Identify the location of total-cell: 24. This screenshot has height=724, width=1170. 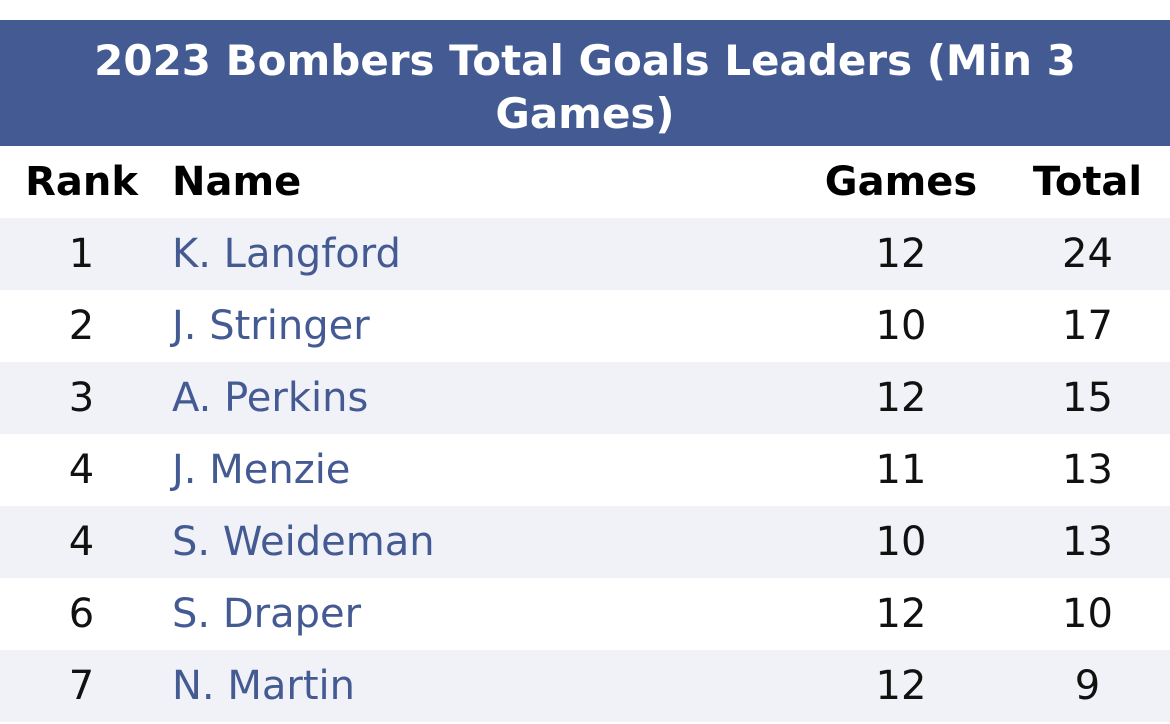
(1087, 254).